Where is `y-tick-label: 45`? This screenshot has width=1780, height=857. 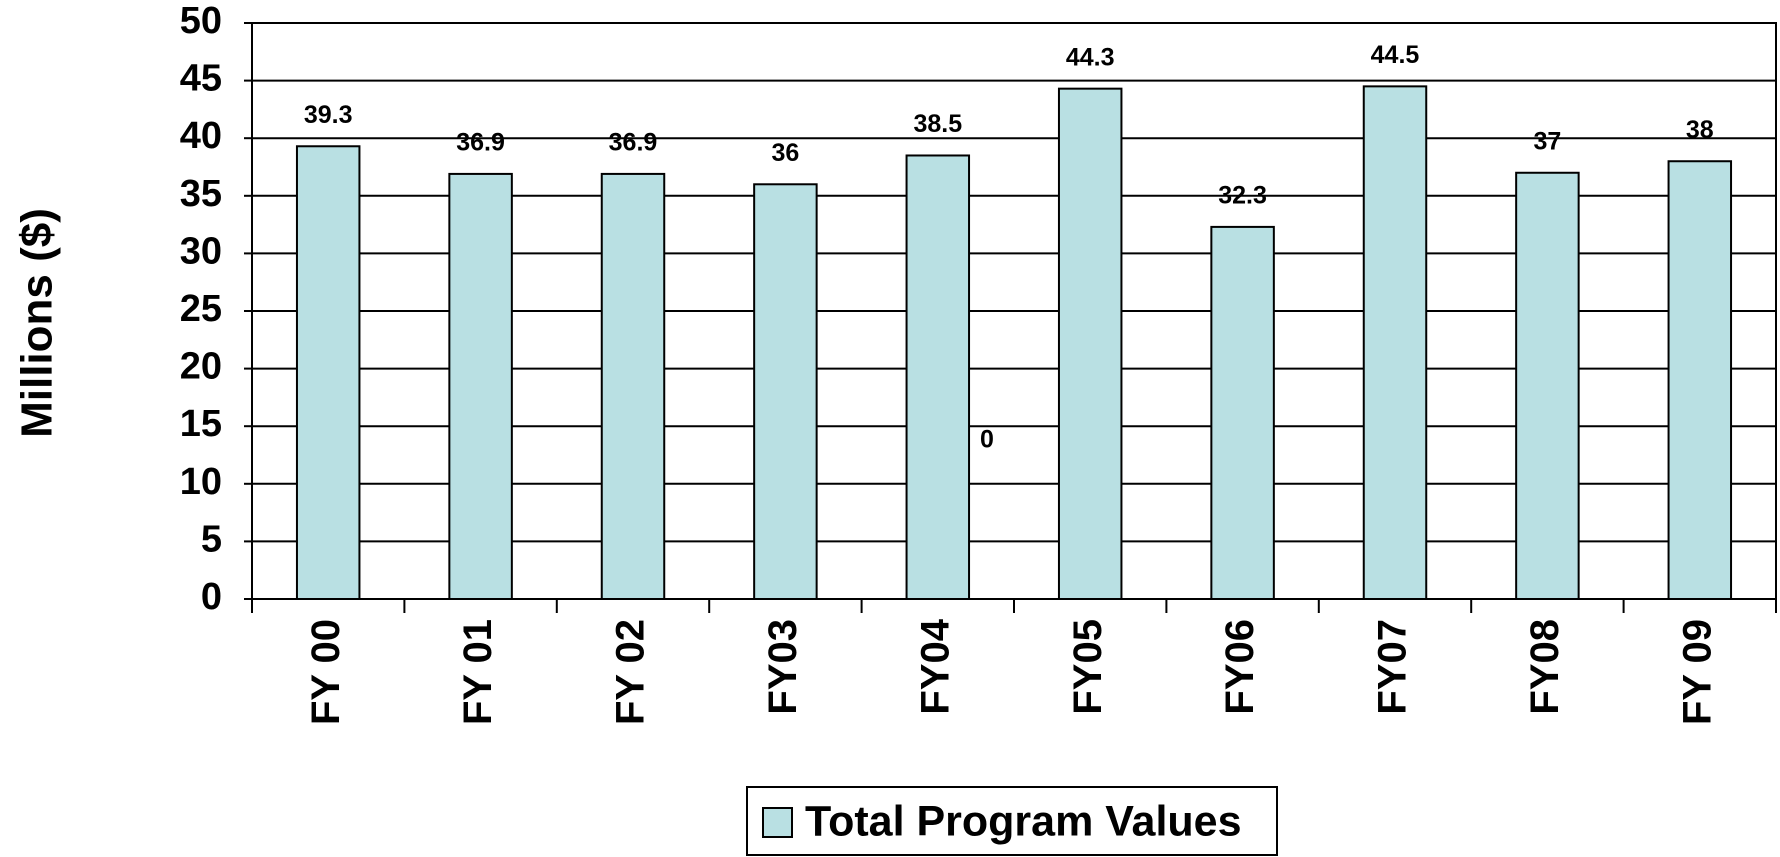 y-tick-label: 45 is located at coordinates (201, 79).